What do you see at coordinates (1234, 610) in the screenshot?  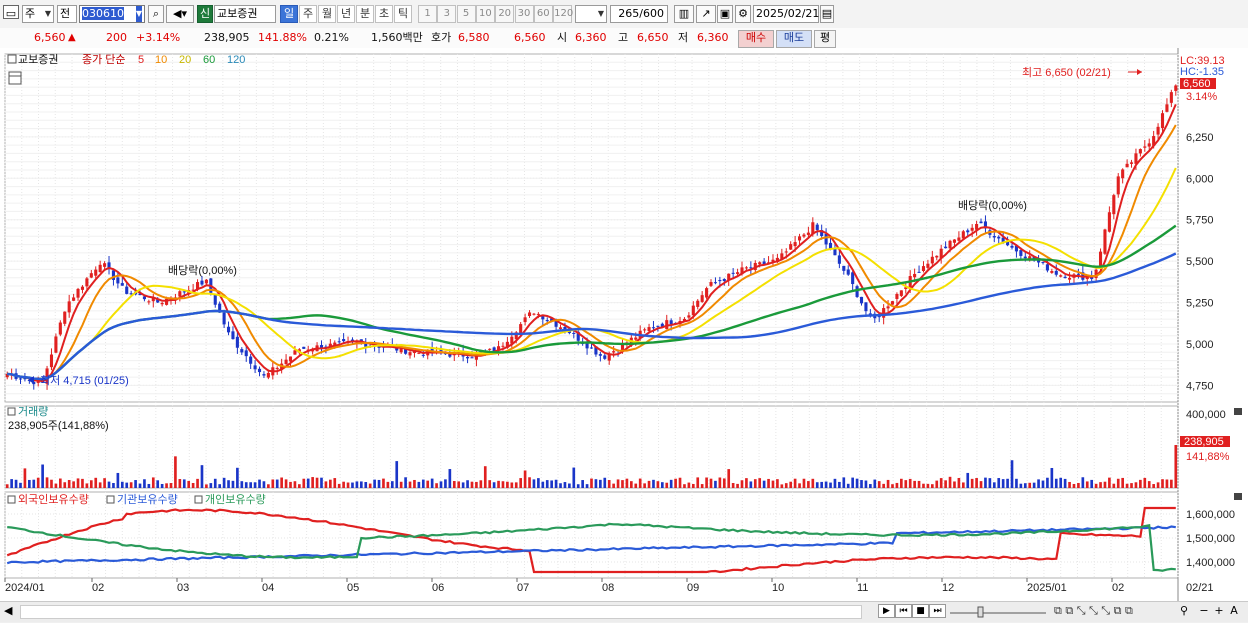 I see `zoom-button-2: A` at bounding box center [1234, 610].